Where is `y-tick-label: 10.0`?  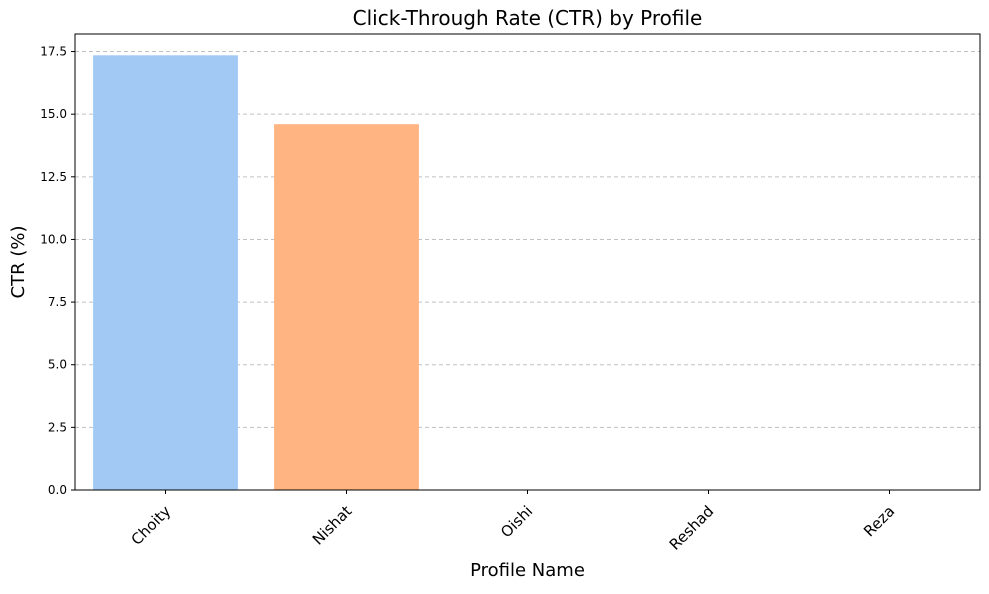
y-tick-label: 10.0 is located at coordinates (53, 239).